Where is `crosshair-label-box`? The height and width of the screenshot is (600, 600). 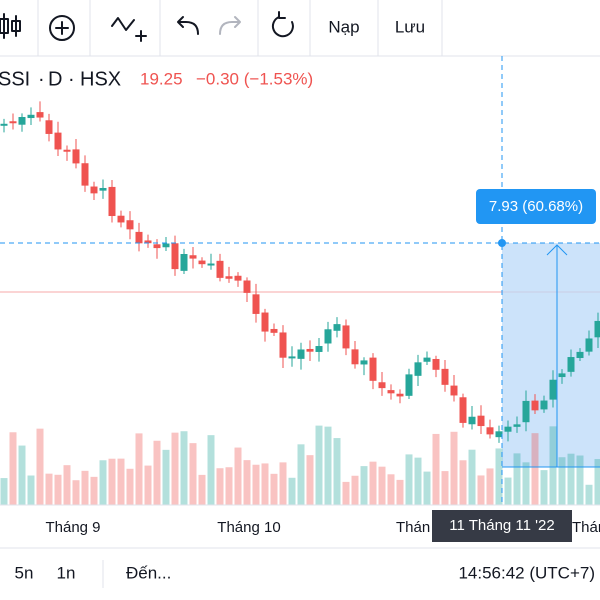 crosshair-label-box is located at coordinates (502, 526).